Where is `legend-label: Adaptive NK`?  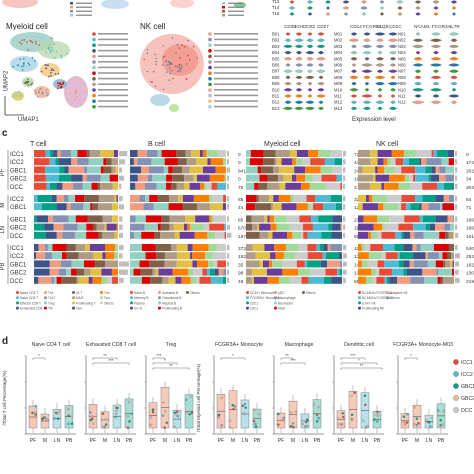 legend-label: Adaptive NK is located at coordinates (399, 293).